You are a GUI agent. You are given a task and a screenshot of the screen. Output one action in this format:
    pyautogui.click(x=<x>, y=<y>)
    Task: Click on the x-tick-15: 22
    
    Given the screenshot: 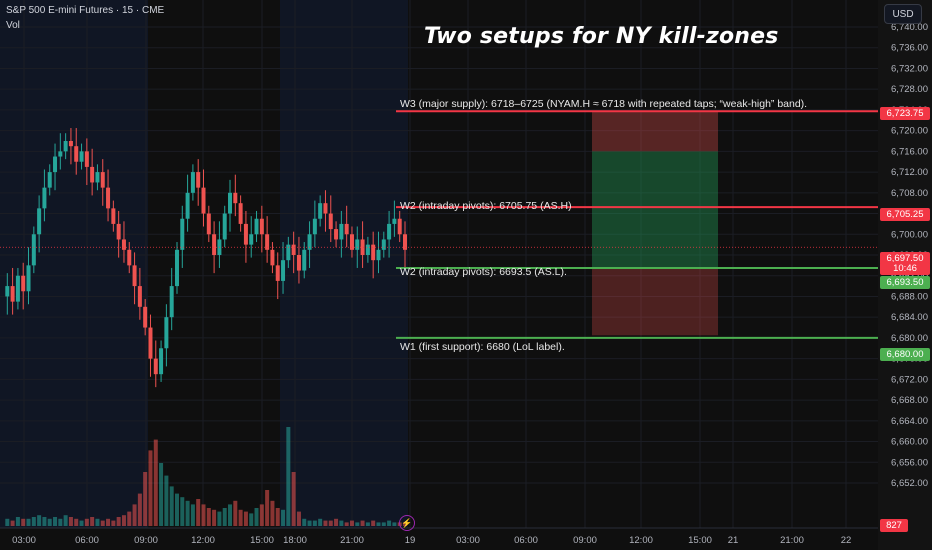 What is the action you would take?
    pyautogui.click(x=846, y=540)
    